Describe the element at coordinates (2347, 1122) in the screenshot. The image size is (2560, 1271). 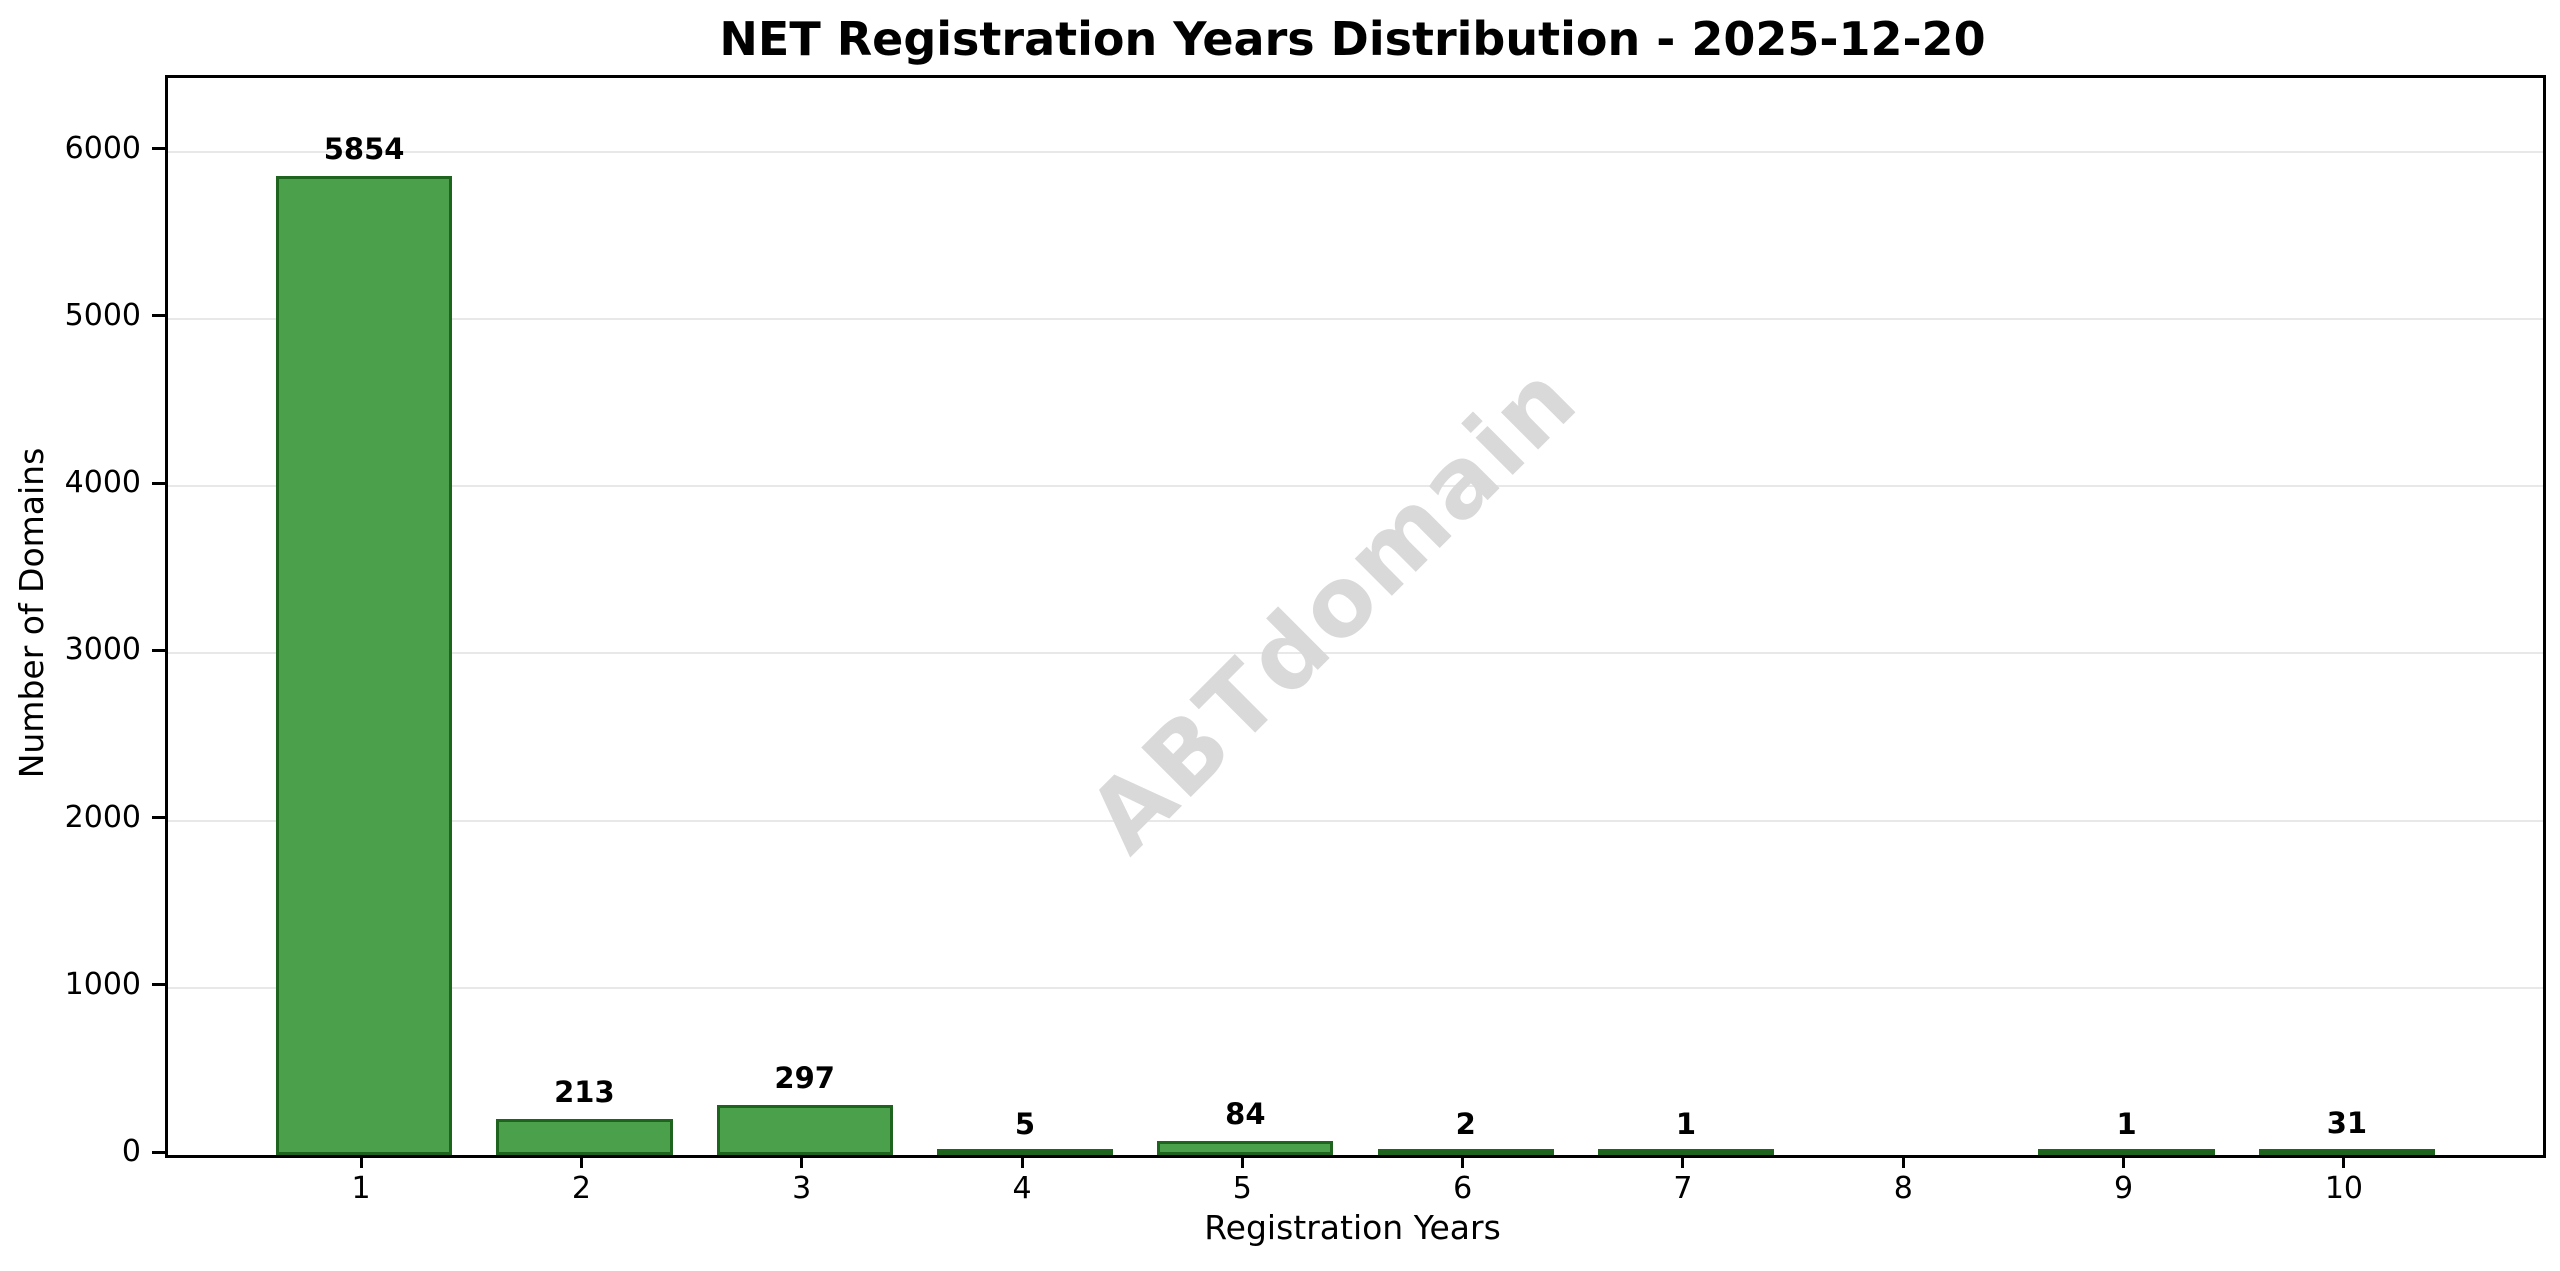
I see `bar-value-label-10: 31` at that location.